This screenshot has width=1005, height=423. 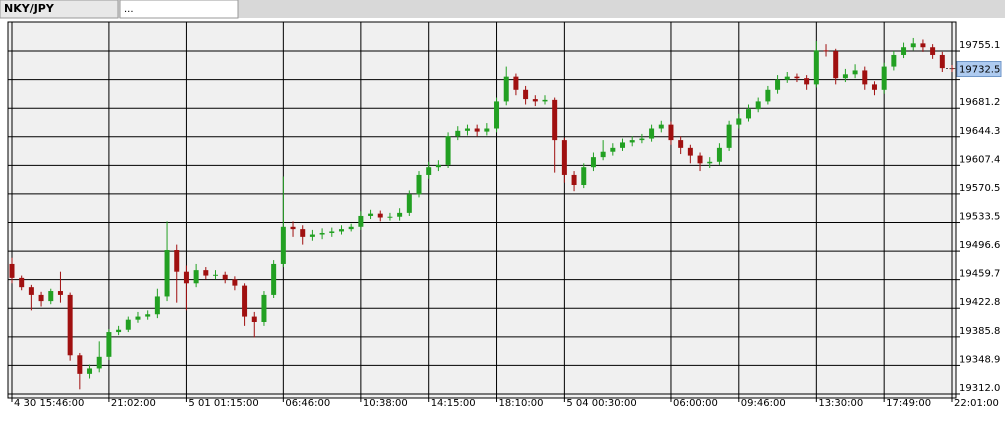 What do you see at coordinates (49, 403) in the screenshot?
I see `x-tick-label: 4 30 15:46:00` at bounding box center [49, 403].